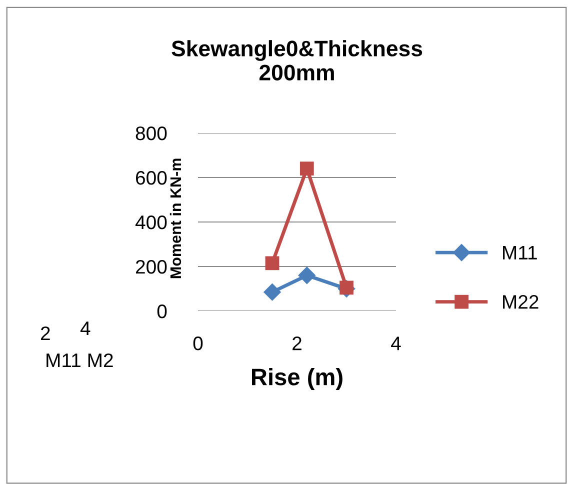 The width and height of the screenshot is (573, 493). What do you see at coordinates (151, 222) in the screenshot?
I see `y-tick-label: 400` at bounding box center [151, 222].